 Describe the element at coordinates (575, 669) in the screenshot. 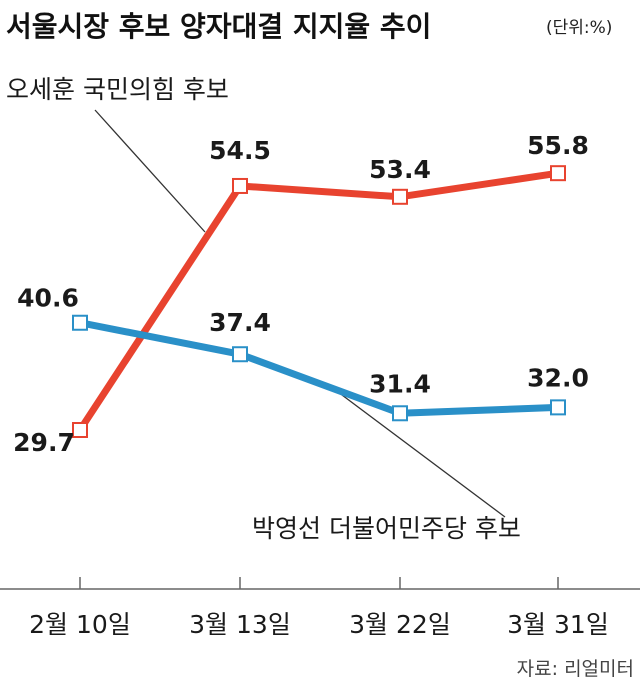

I see `source-note: 자료: 리얼미터` at that location.